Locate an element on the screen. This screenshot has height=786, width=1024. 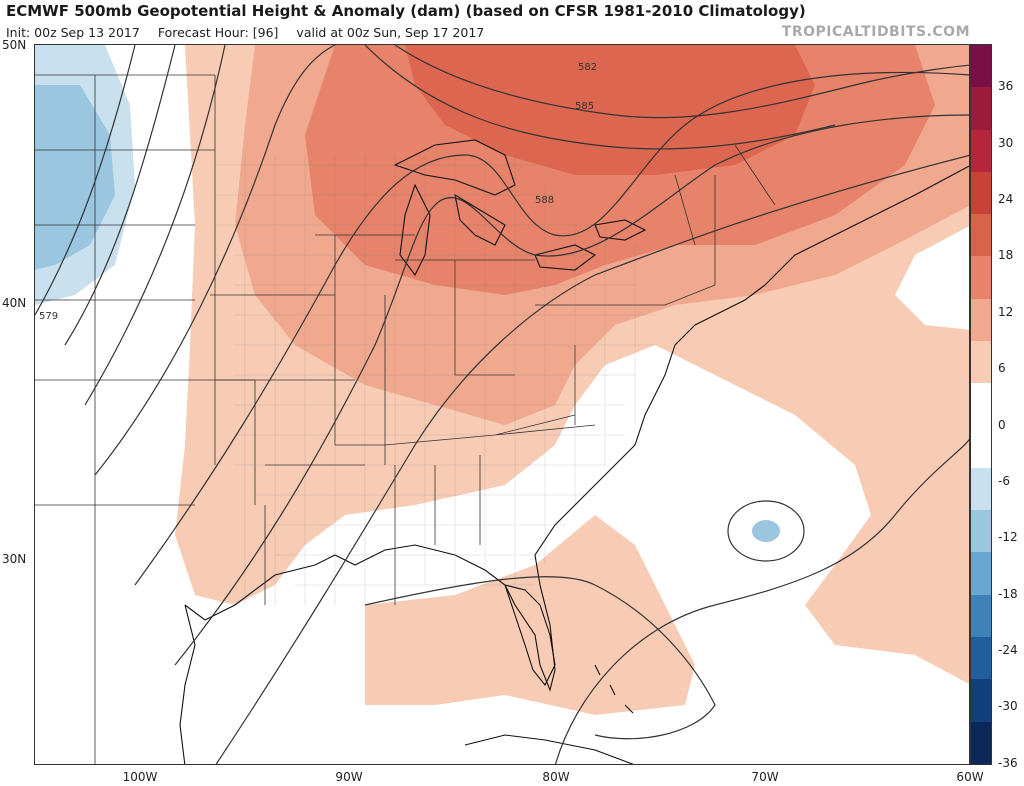
colorbar-tick-label: 0 is located at coordinates (1002, 424).